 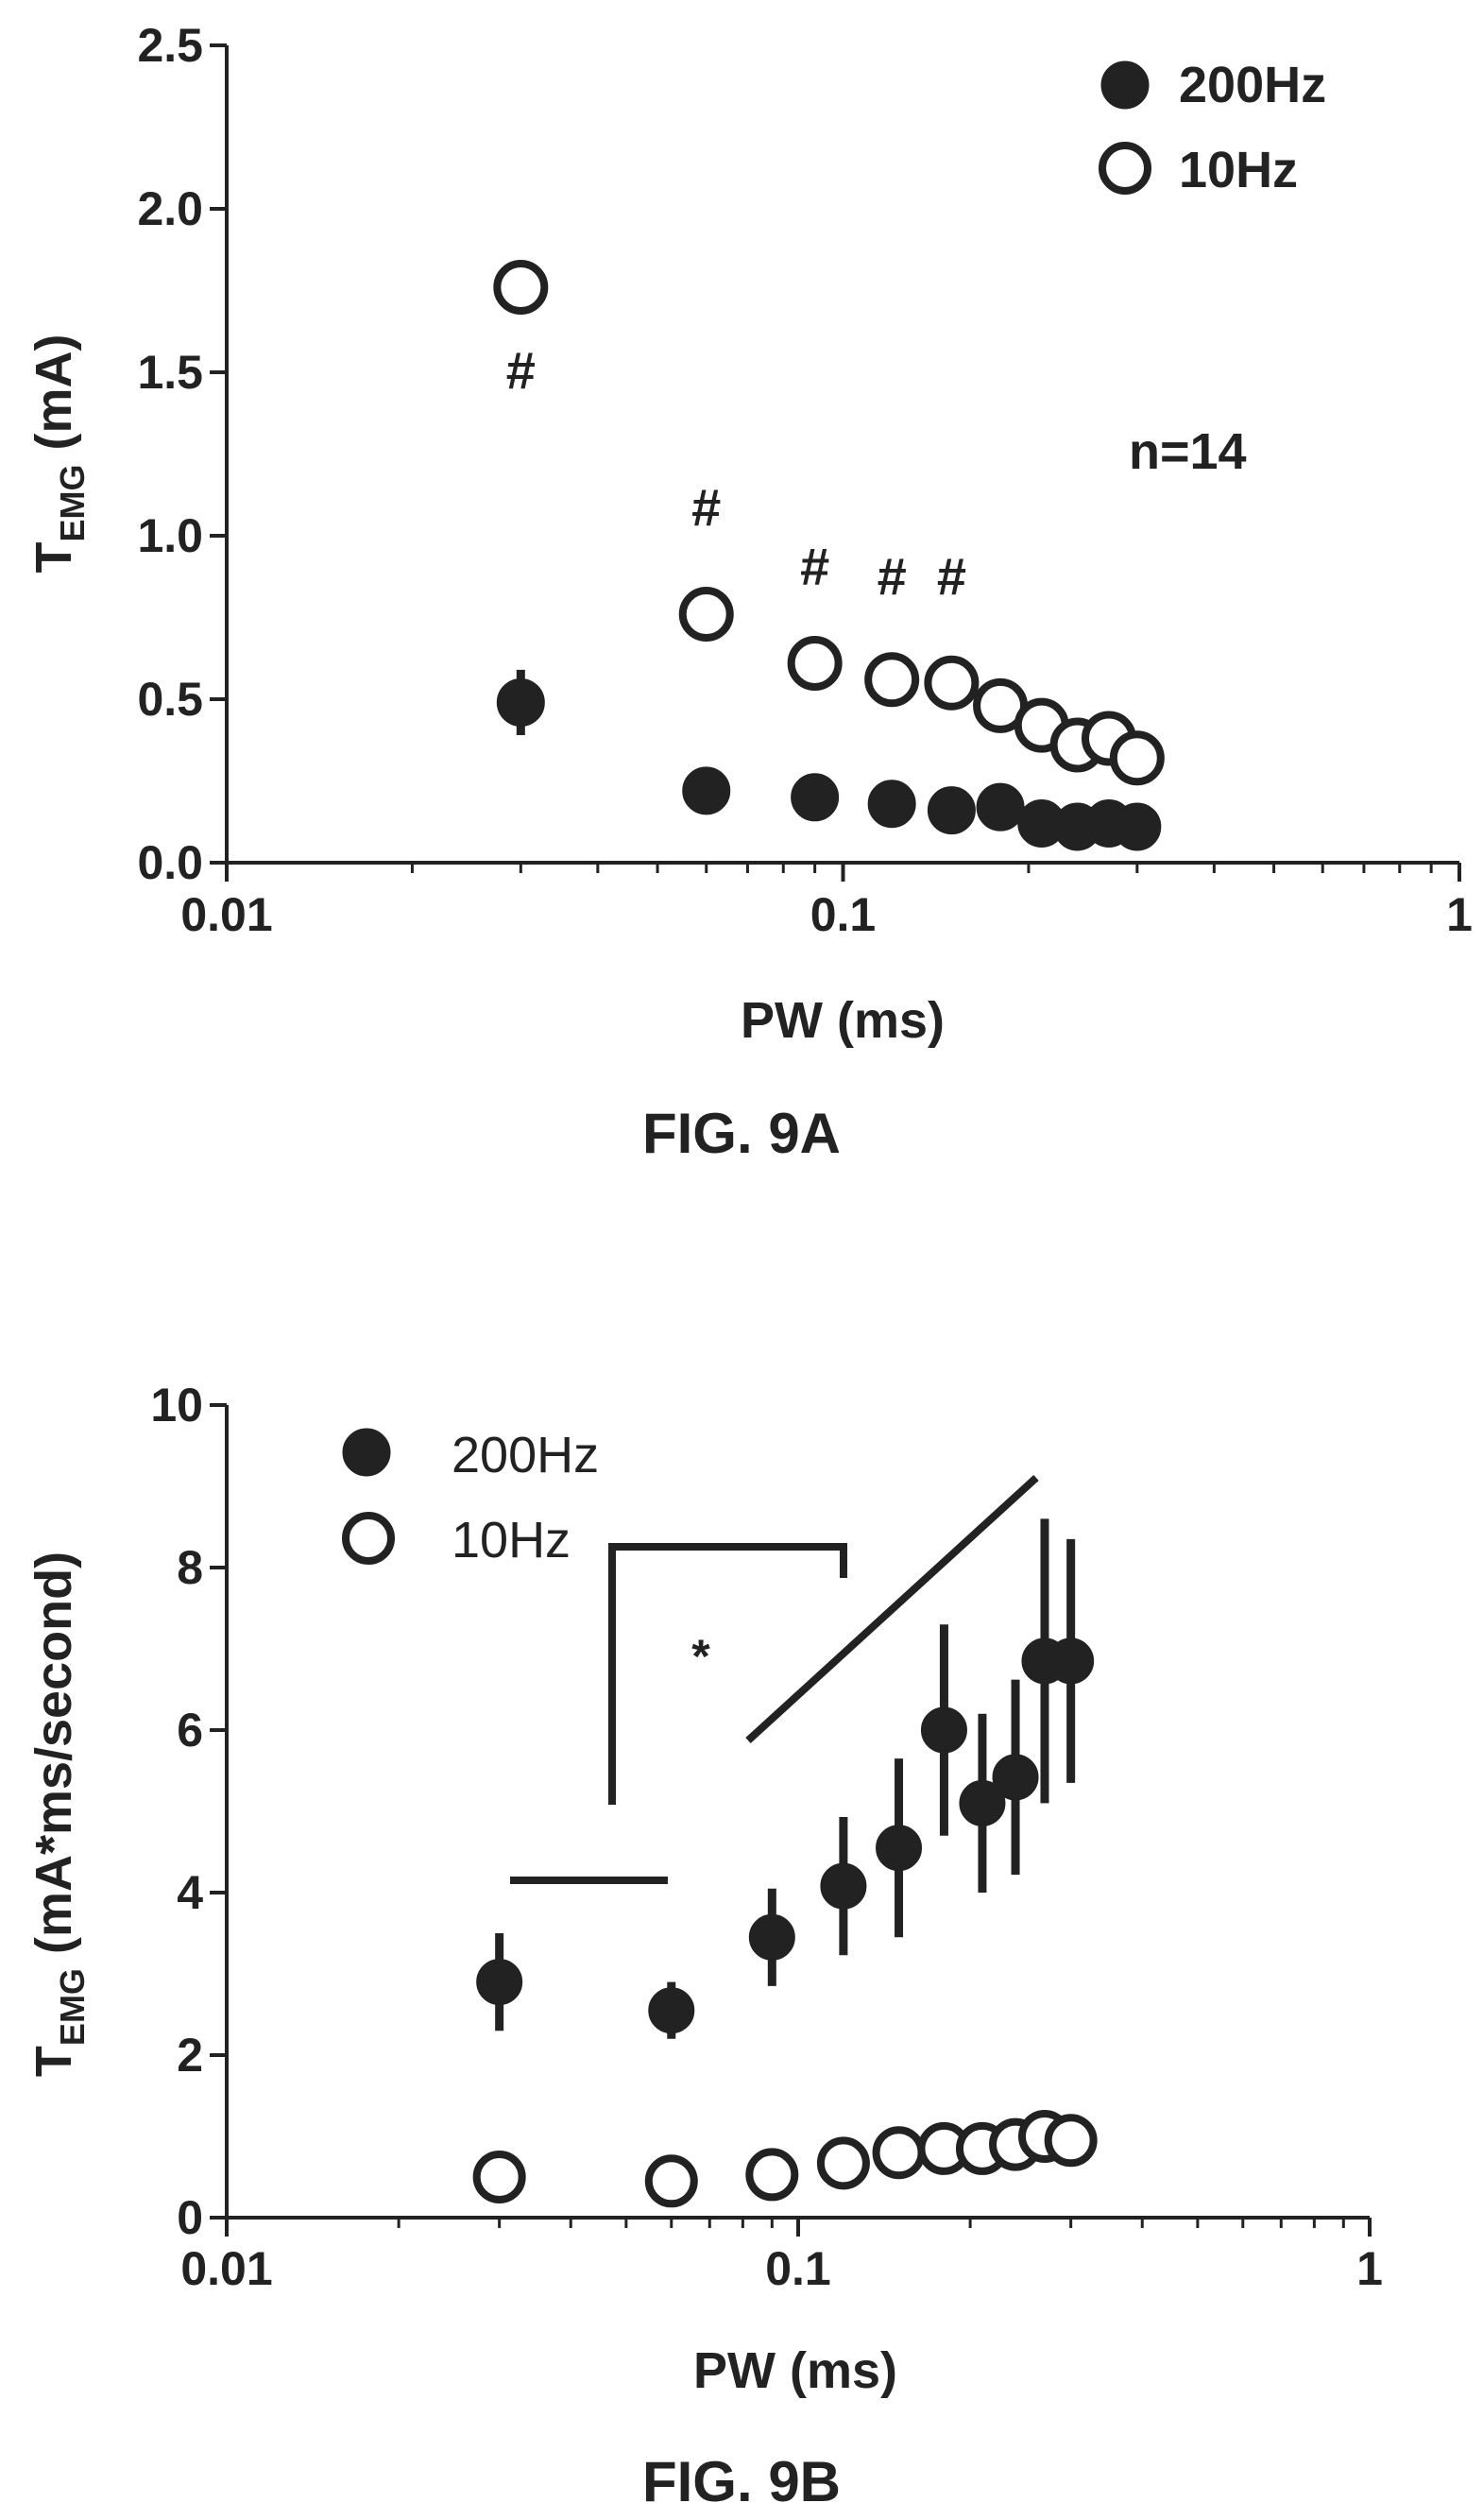 What do you see at coordinates (736, 473) in the screenshot?
I see `chart-9a-significance: # # # # #` at bounding box center [736, 473].